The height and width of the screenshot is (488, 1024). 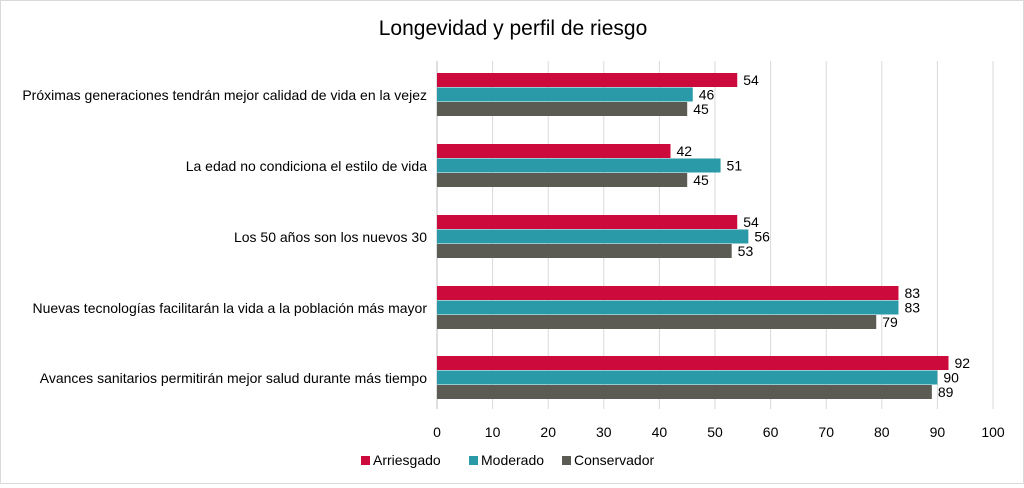 I want to click on x-tick-label: 30, so click(x=604, y=432).